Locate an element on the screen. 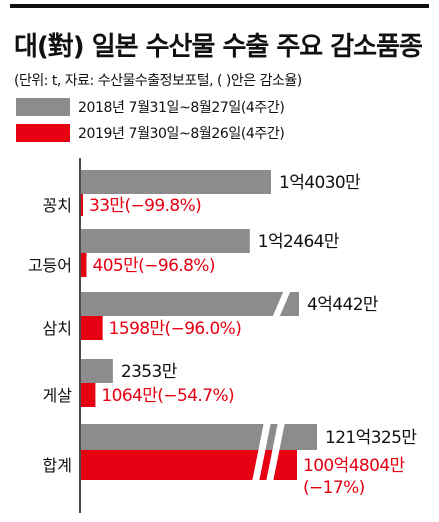  value-label-2019-change: (−17%) is located at coordinates (334, 488).